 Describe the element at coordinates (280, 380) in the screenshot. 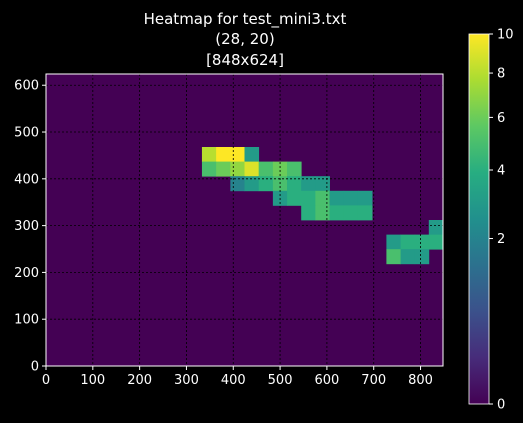

I see `x-tick-label: 500` at that location.